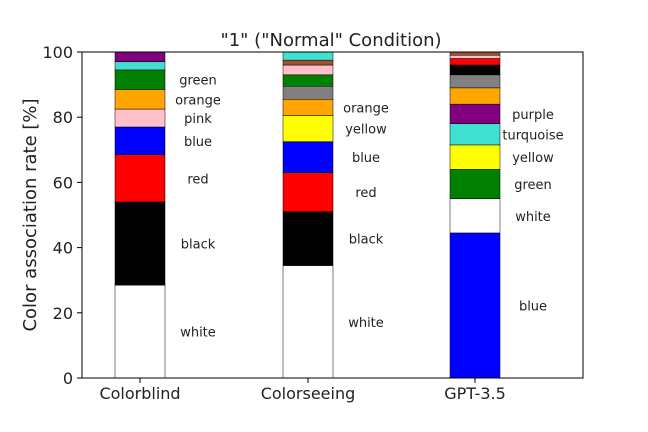  What do you see at coordinates (30, 214) in the screenshot?
I see `y-axis-label: Color association rate [%]` at bounding box center [30, 214].